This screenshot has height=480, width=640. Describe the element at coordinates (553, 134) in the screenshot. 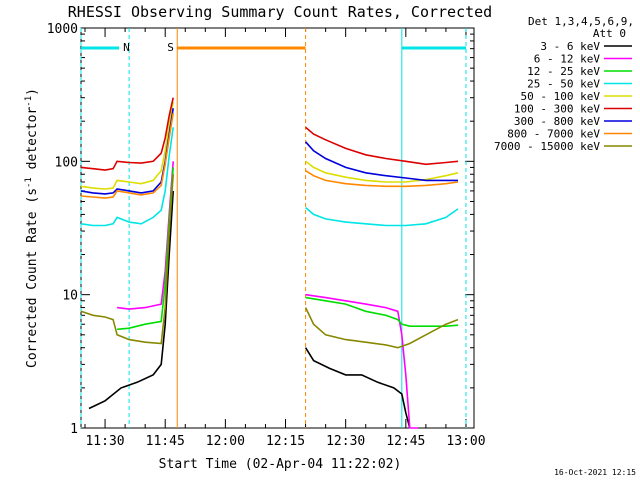

I see `legend-label: 800 - 7000 keV` at that location.